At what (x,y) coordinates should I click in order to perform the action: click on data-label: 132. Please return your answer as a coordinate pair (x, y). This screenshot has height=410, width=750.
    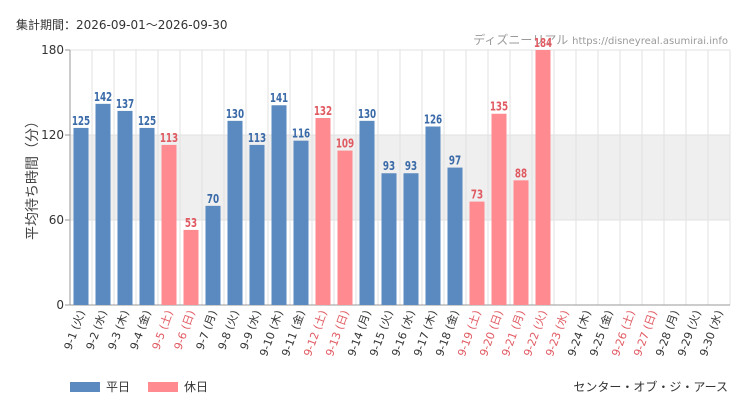
    Looking at the image, I should click on (323, 110).